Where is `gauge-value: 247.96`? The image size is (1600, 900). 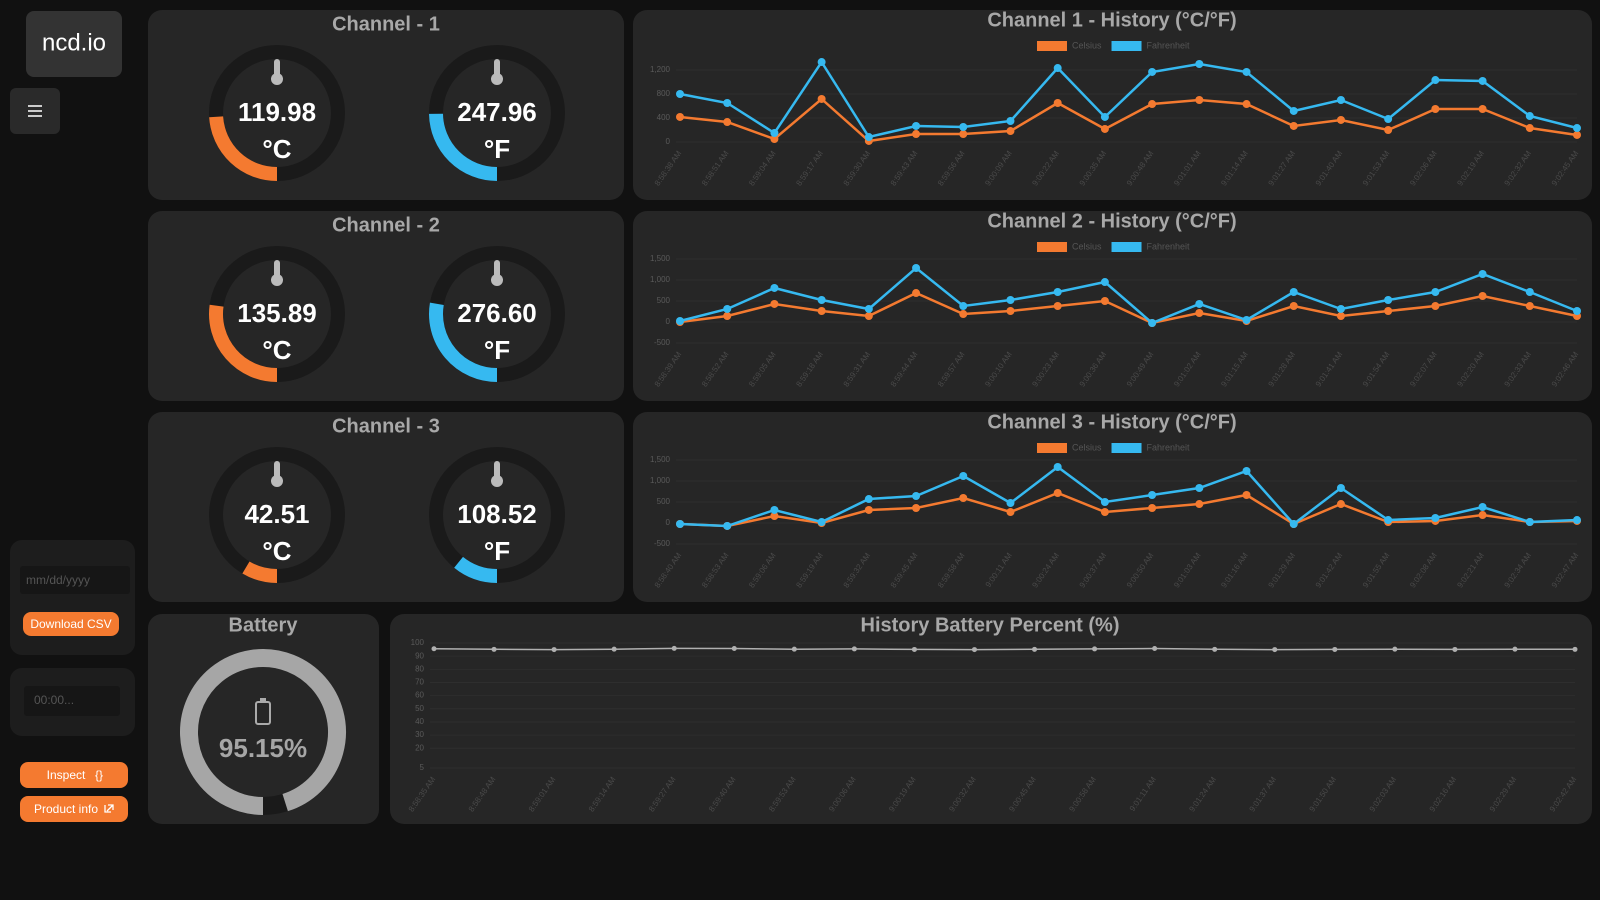 gauge-value: 247.96 is located at coordinates (497, 112).